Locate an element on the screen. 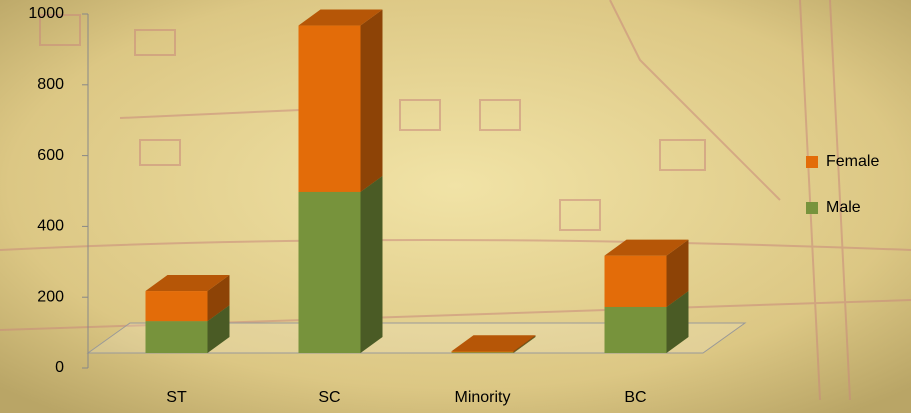 This screenshot has width=911, height=413. y-tick-label: 400 is located at coordinates (50, 226).